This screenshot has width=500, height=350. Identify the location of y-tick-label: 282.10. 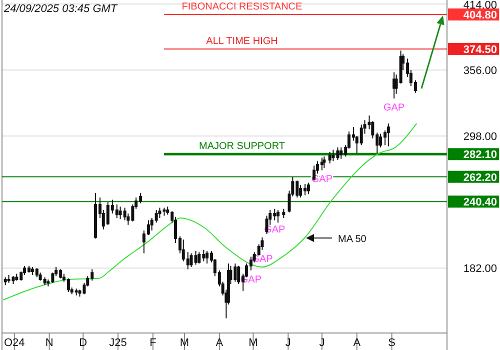
(480, 155).